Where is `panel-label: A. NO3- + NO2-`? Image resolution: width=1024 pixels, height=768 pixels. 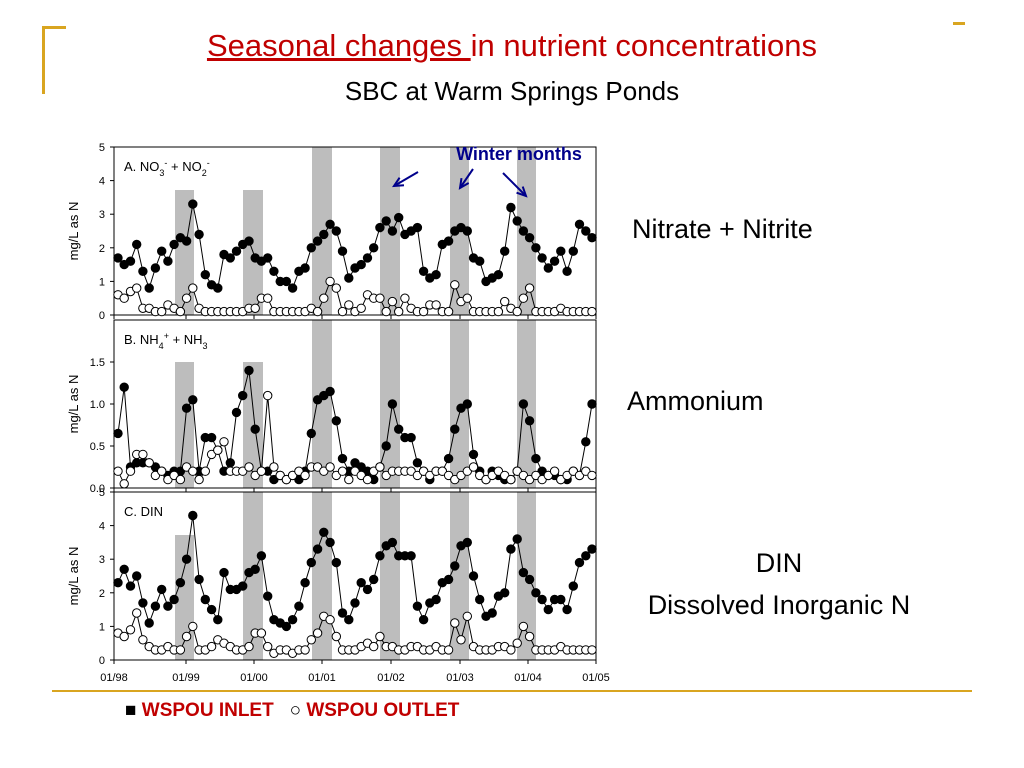 panel-label: A. NO3- + NO2- is located at coordinates (167, 168).